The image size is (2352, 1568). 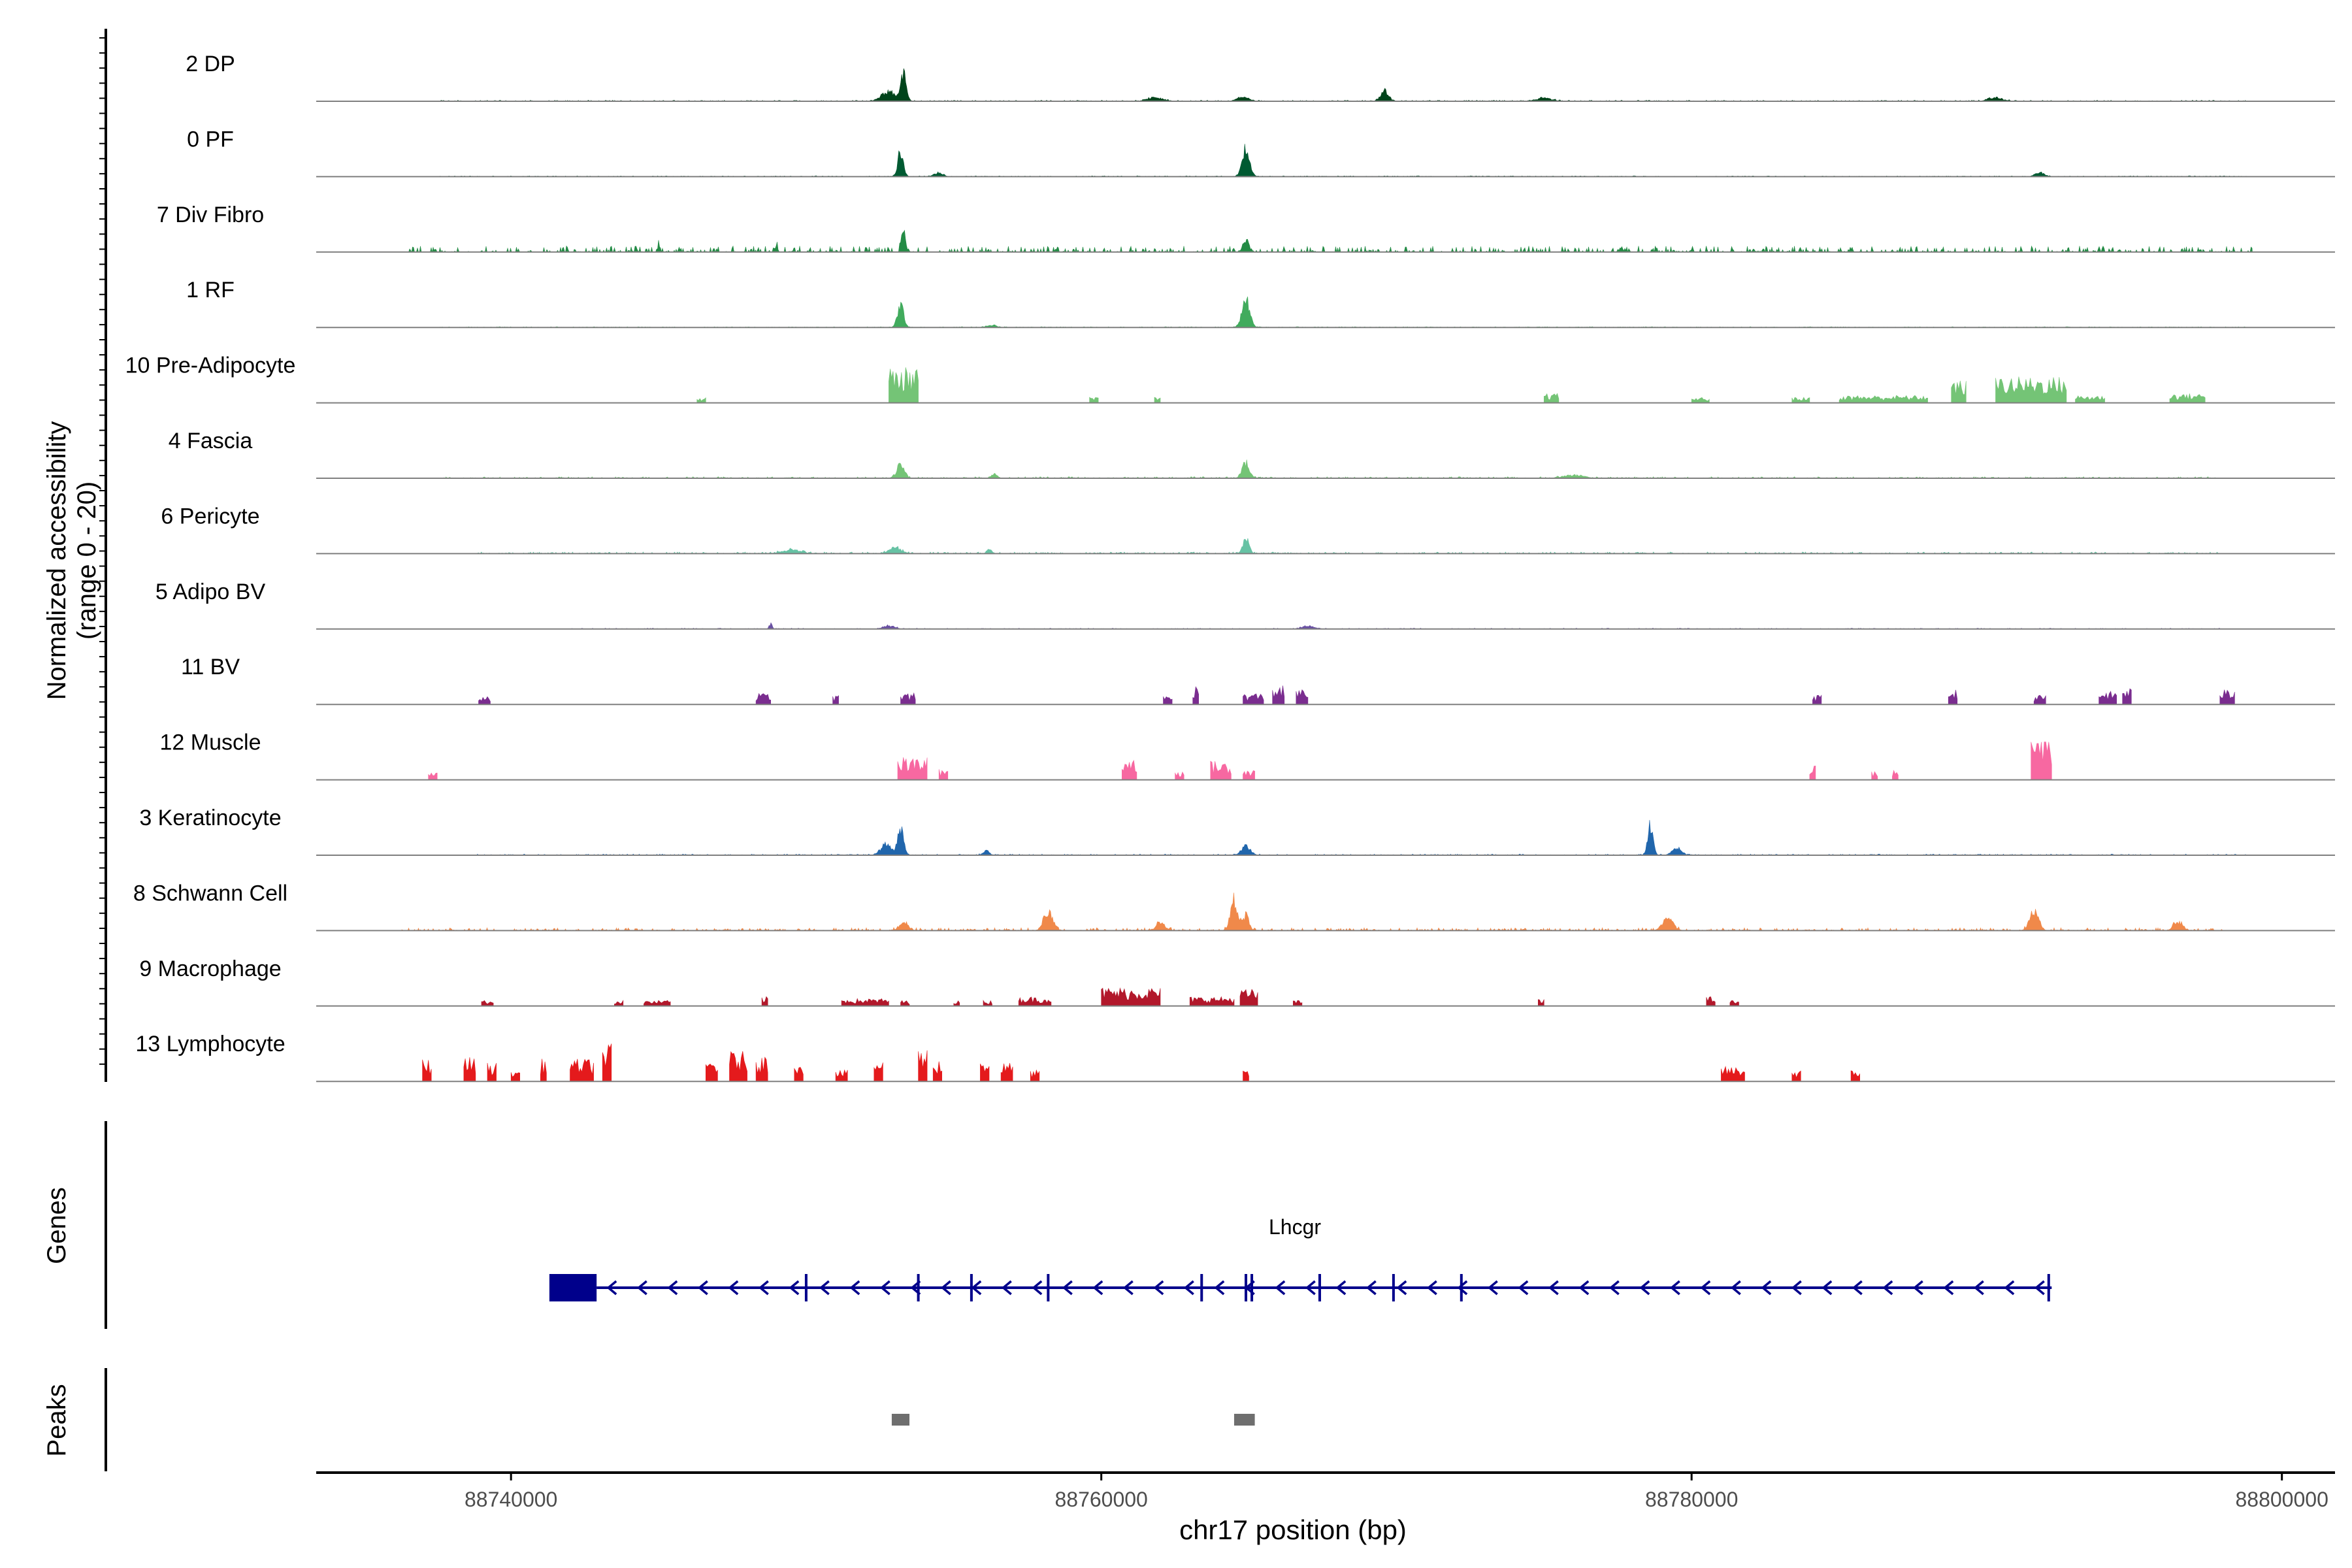 I want to click on track-label: 3 Keratinocyte, so click(x=210, y=818).